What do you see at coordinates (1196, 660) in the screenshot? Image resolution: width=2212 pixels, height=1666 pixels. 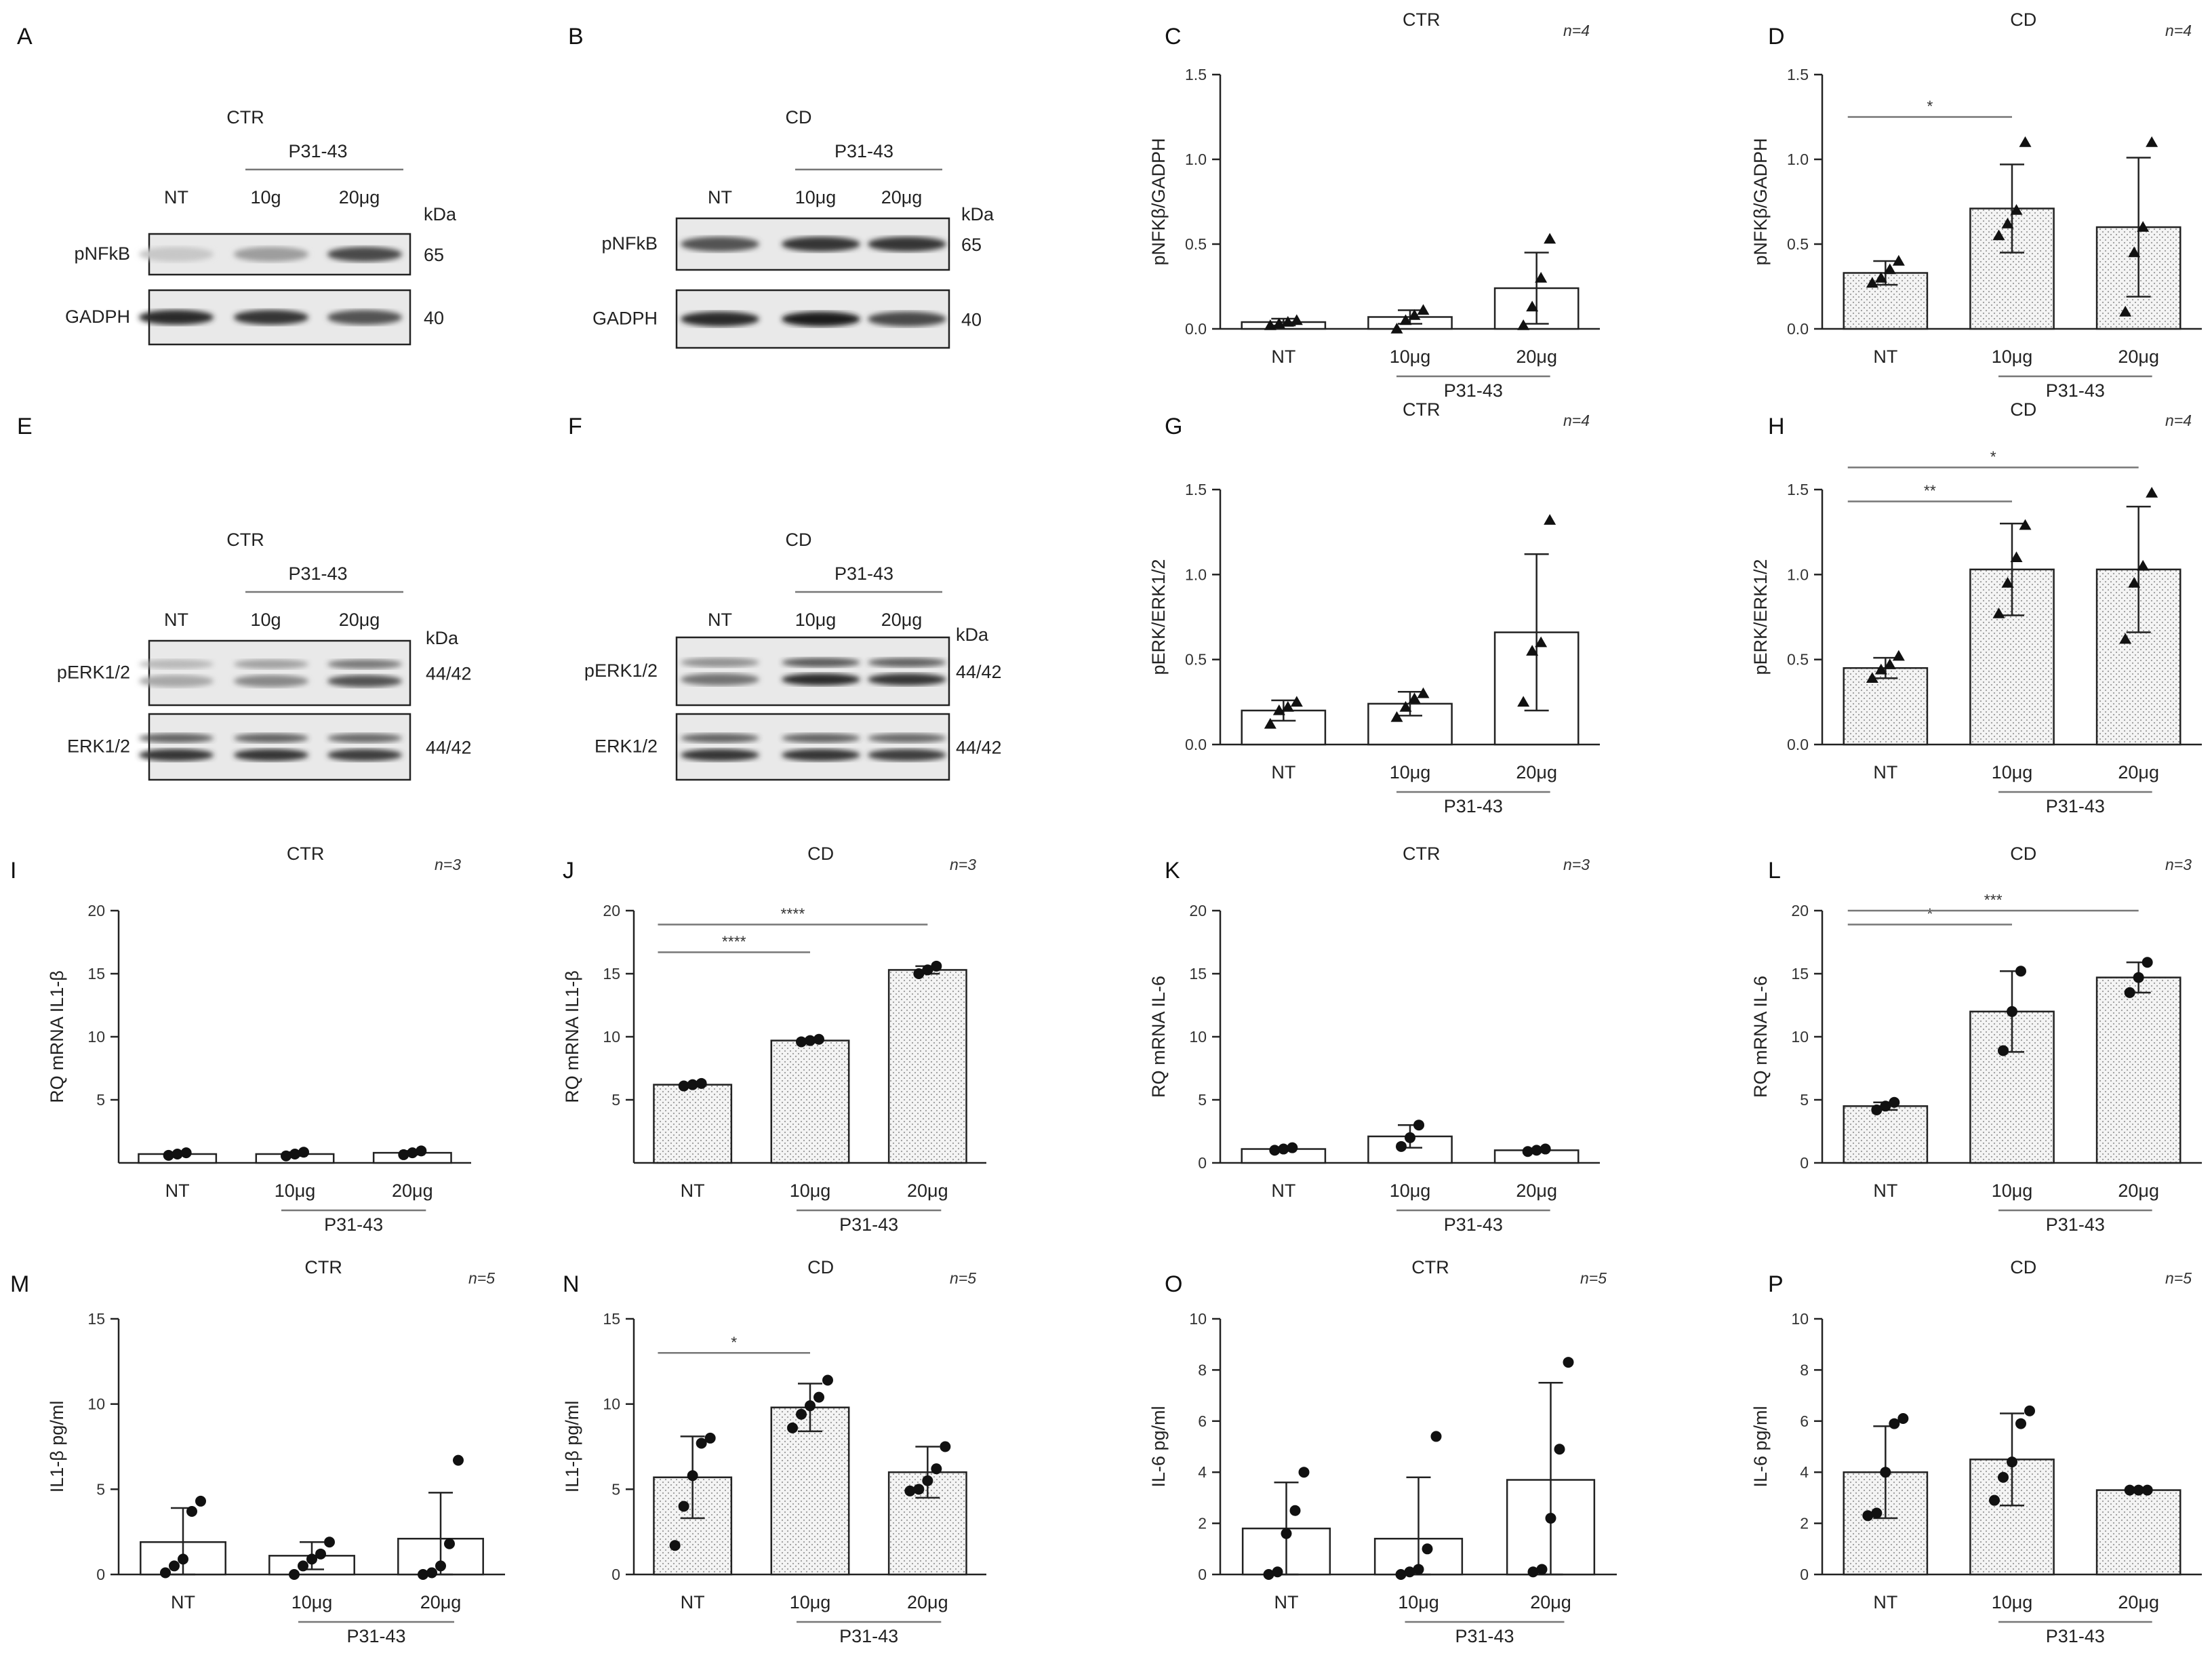 I see `y-tick-label: 0.5` at bounding box center [1196, 660].